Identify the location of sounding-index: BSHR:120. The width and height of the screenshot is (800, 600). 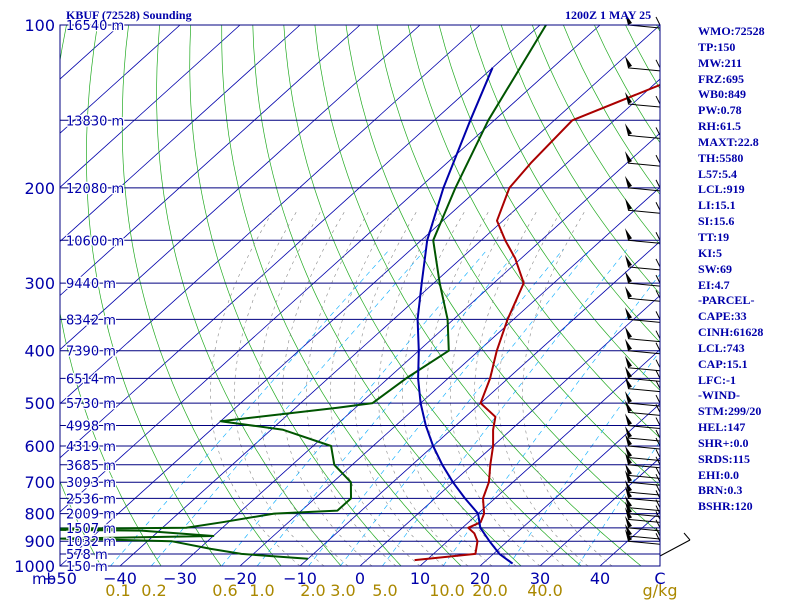
(725, 506).